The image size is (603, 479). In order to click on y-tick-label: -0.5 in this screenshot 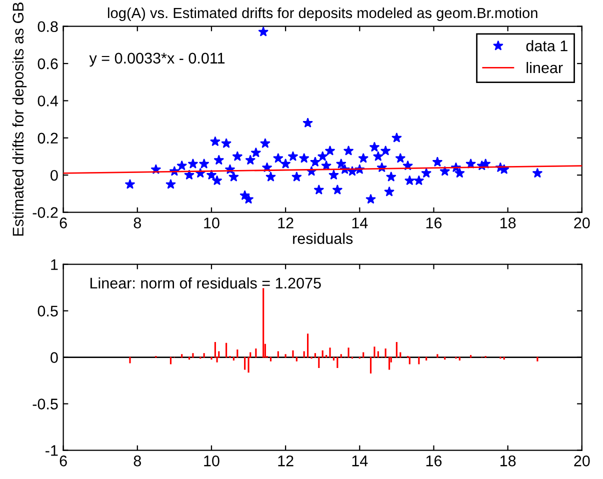, I will do `click(45, 404)`.